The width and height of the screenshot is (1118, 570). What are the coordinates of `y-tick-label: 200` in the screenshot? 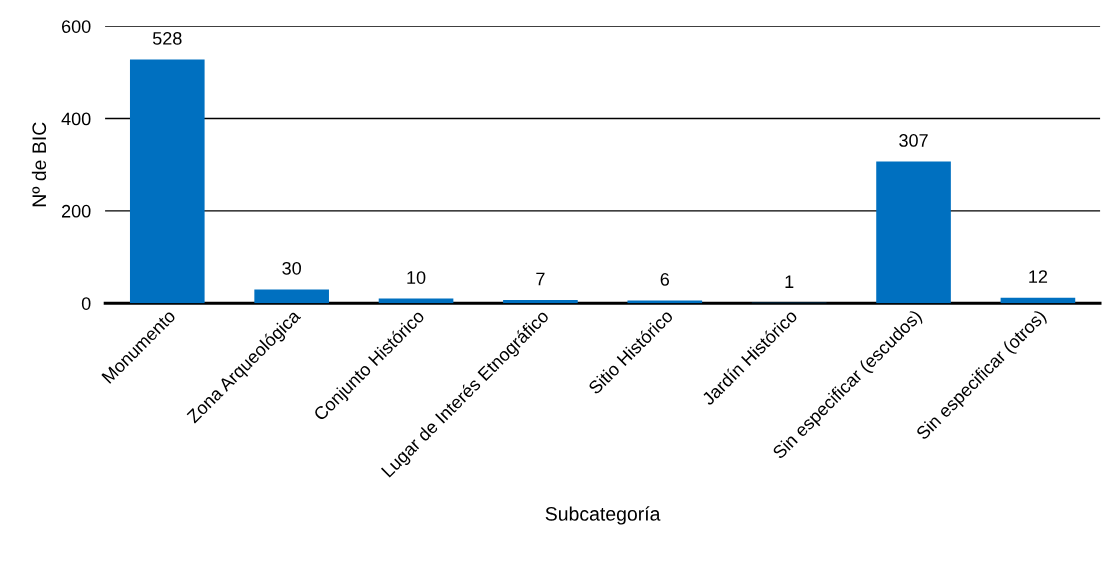 It's located at (76, 211).